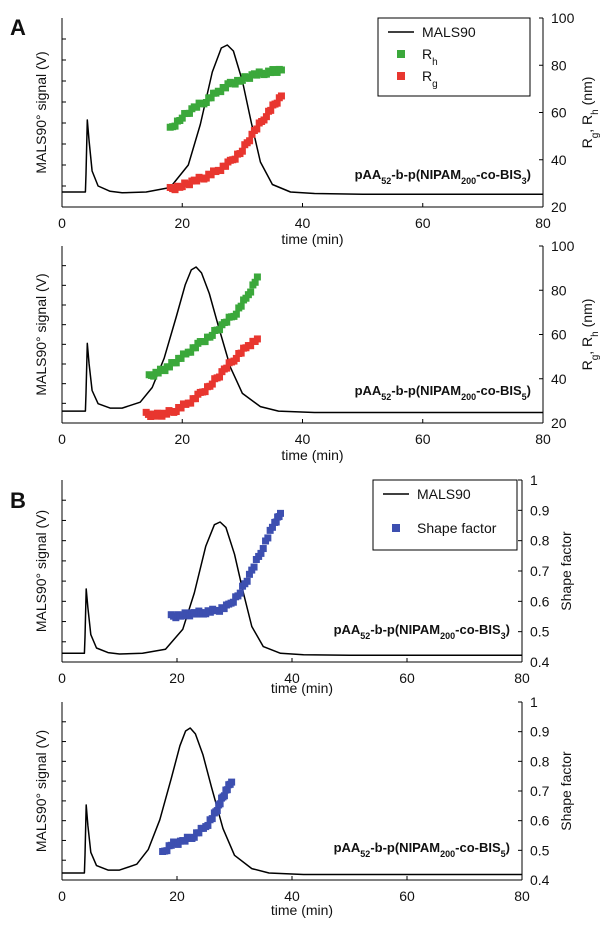 The width and height of the screenshot is (606, 947). Describe the element at coordinates (401, 76) in the screenshot. I see `legend-square-swatch` at that location.